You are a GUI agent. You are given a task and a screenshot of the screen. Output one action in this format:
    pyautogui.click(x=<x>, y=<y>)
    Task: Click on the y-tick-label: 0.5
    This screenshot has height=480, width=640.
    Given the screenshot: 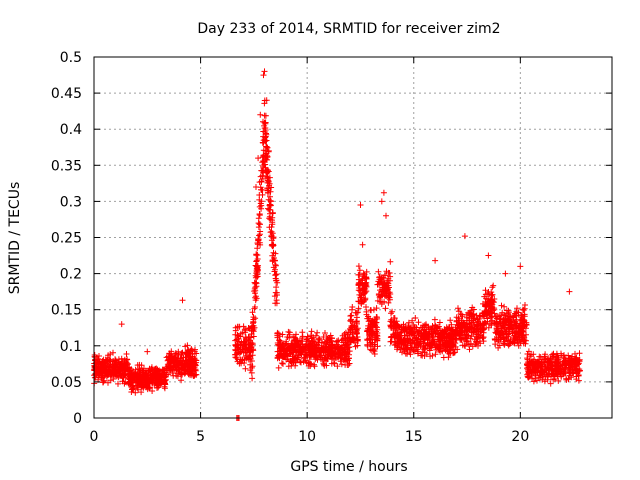 What is the action you would take?
    pyautogui.click(x=71, y=58)
    